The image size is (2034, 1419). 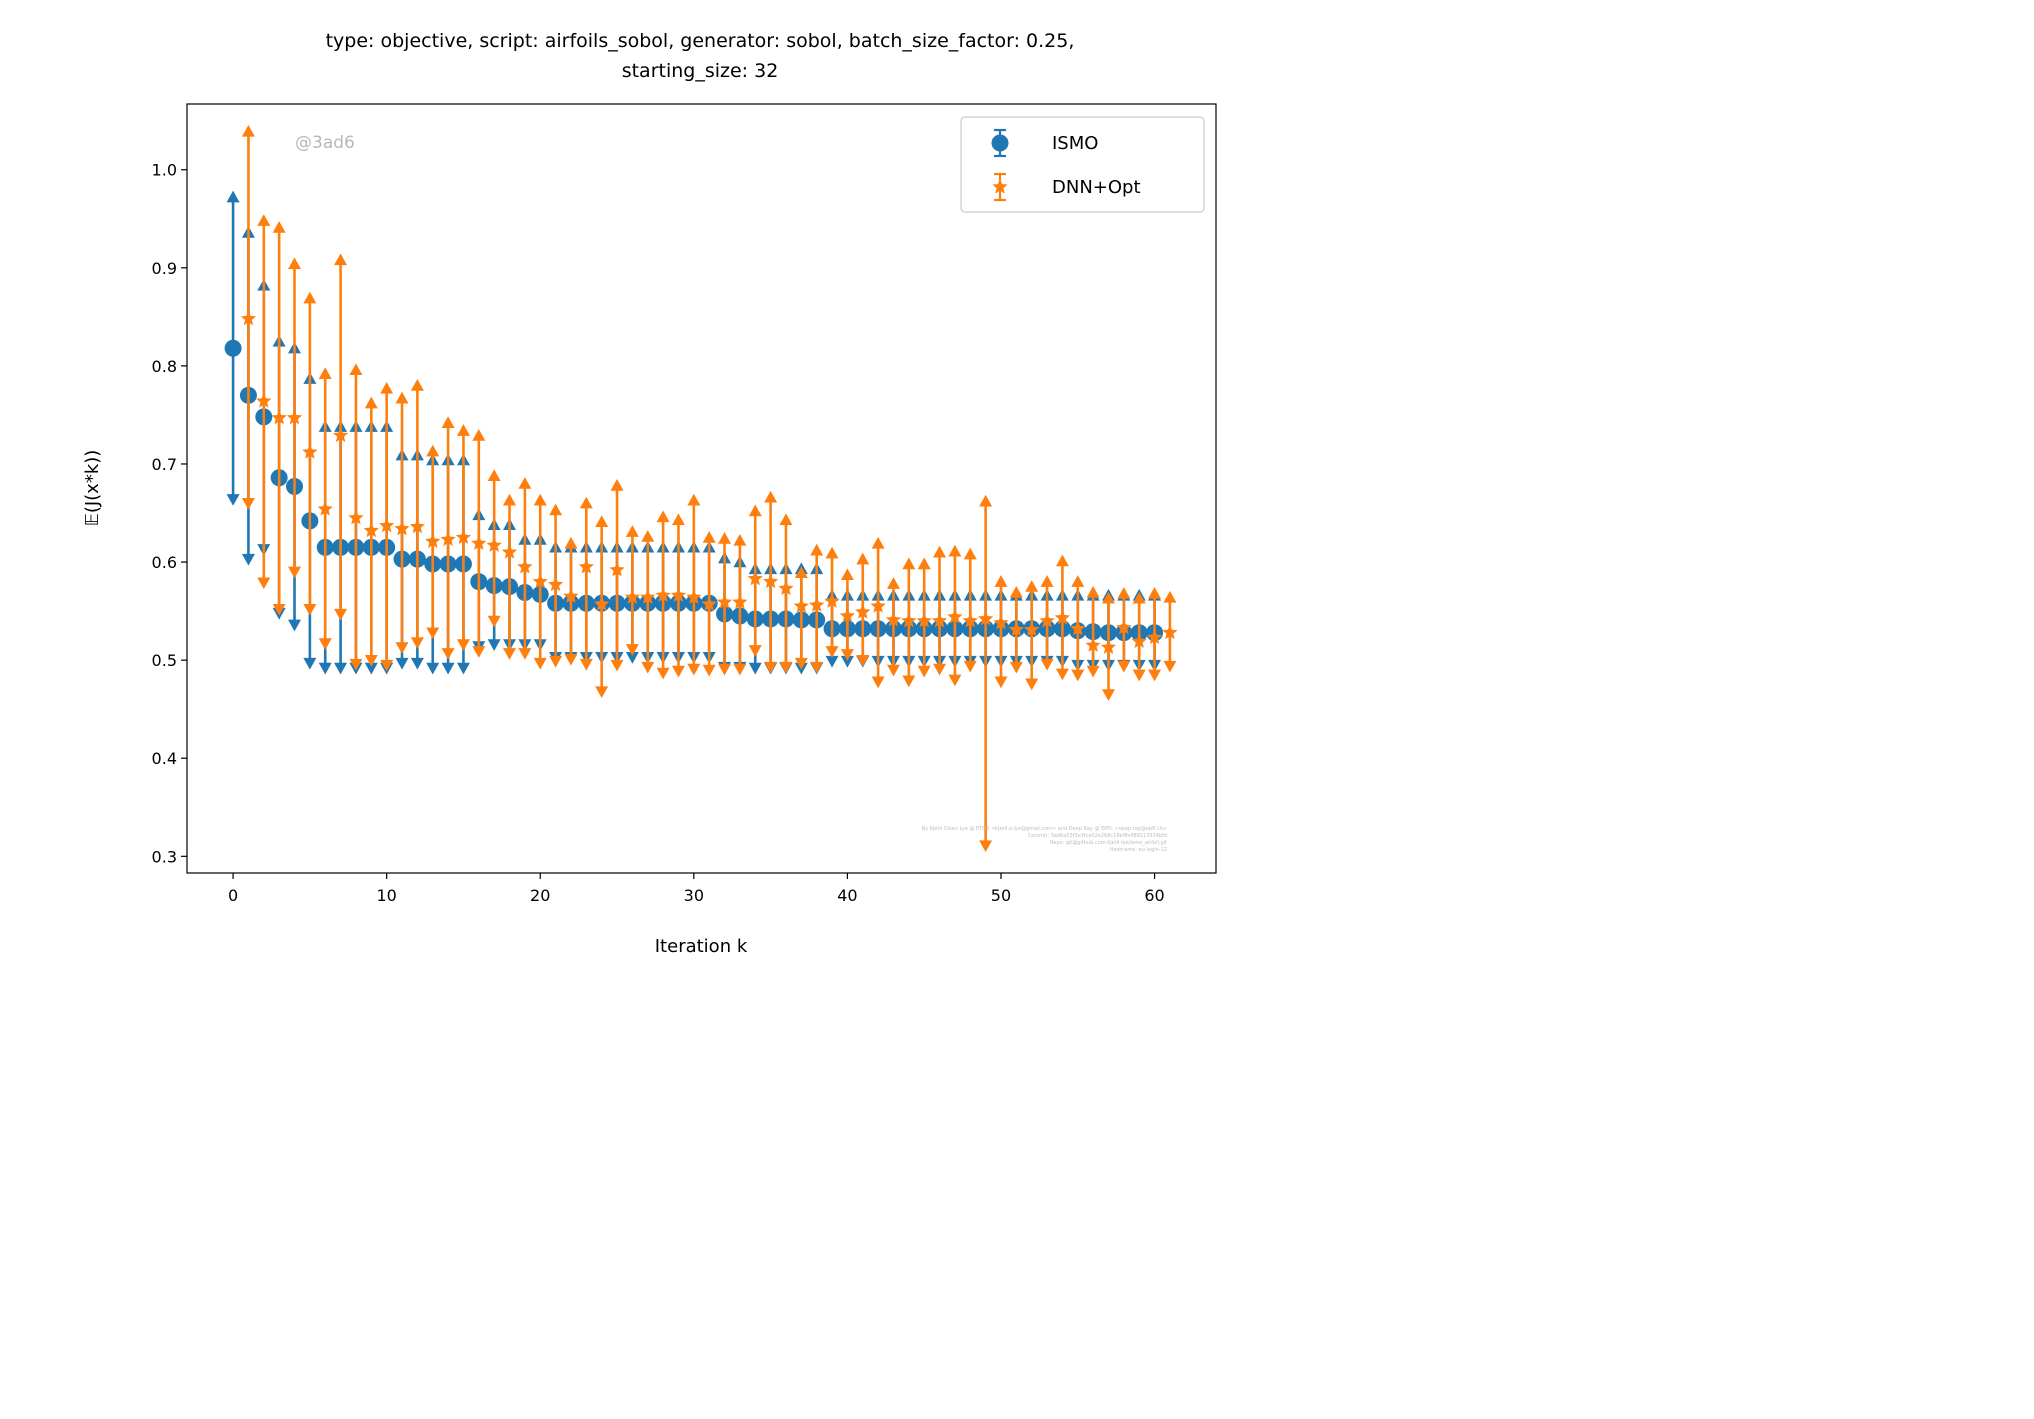 I want to click on x-tick-label: 10, so click(x=386, y=895).